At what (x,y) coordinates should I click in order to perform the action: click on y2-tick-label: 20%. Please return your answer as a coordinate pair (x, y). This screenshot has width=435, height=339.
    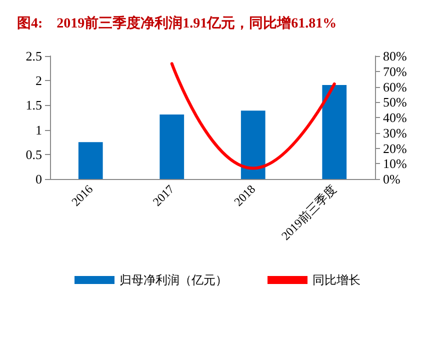
    Looking at the image, I should click on (395, 148).